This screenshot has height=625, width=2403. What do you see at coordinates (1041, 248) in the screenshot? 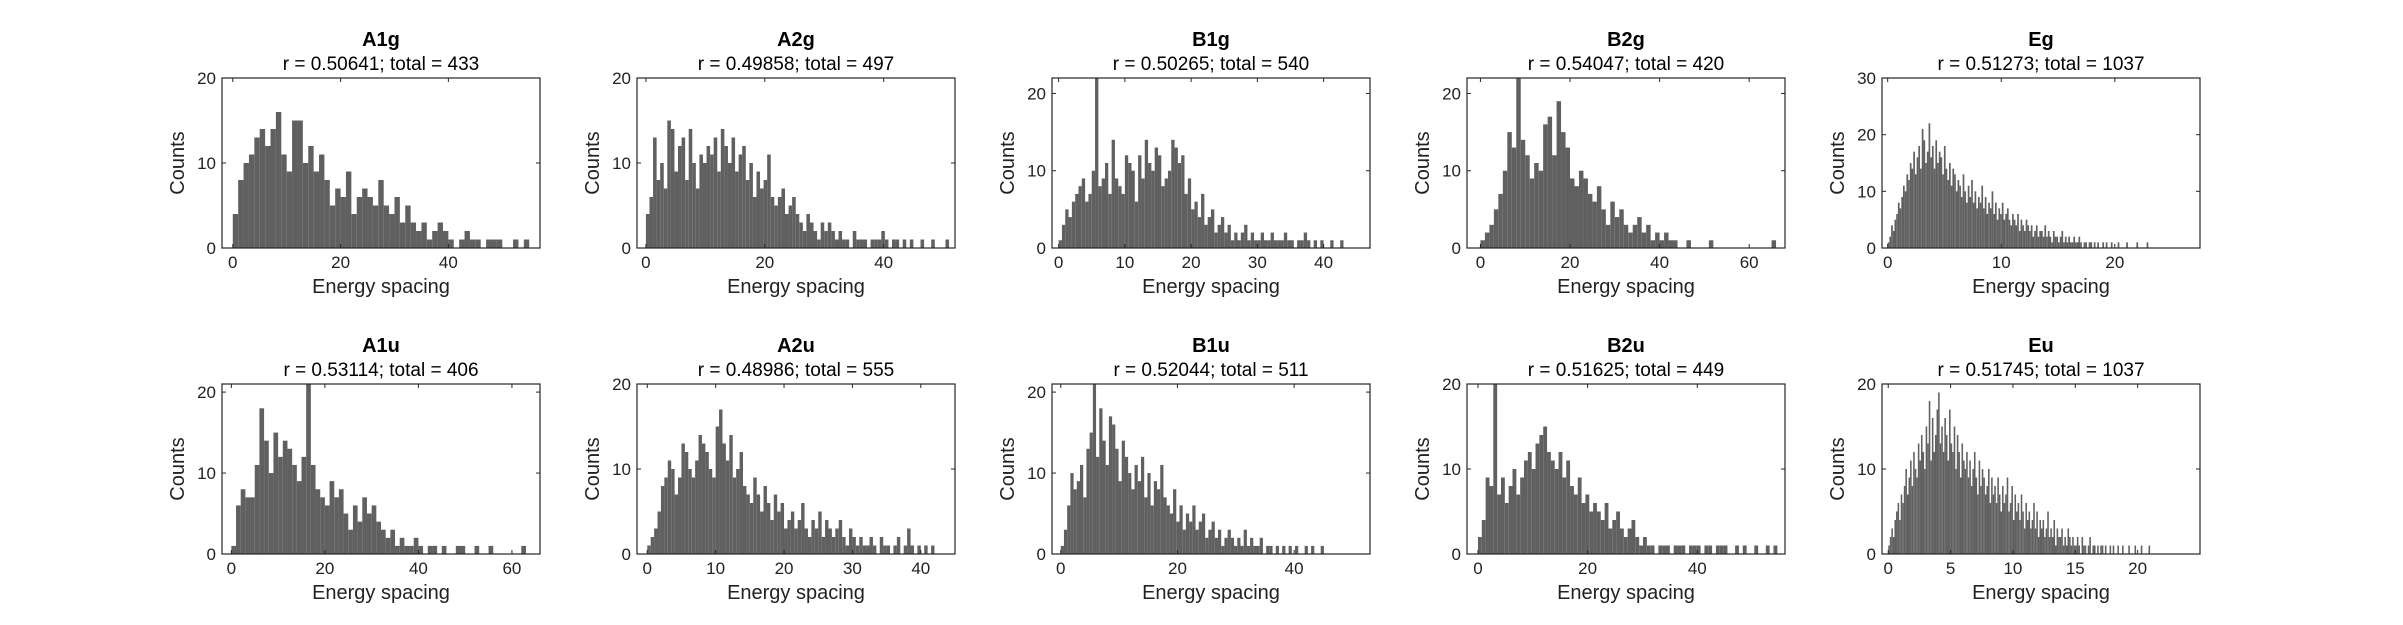
I see `y-tick-label: 0` at bounding box center [1041, 248].